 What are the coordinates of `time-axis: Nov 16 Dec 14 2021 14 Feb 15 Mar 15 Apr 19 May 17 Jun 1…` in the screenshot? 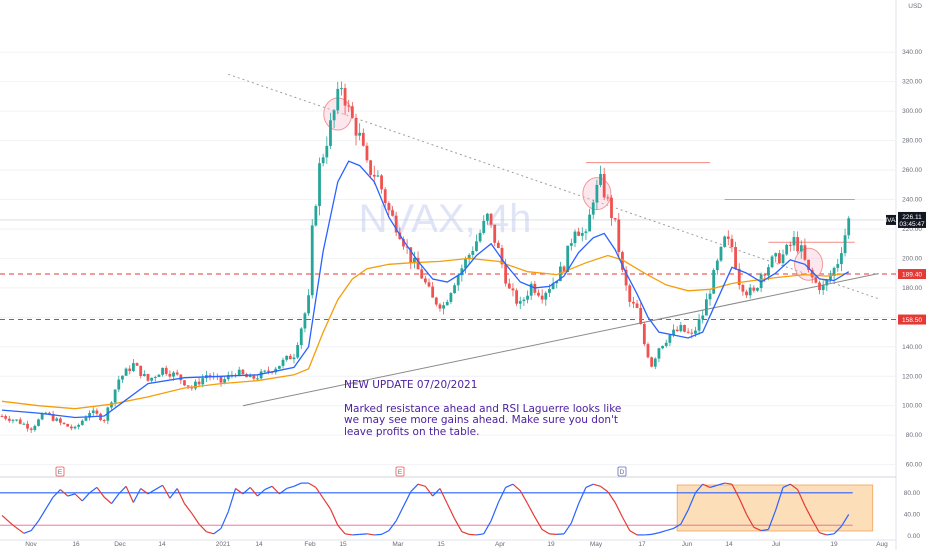 It's located at (456, 544).